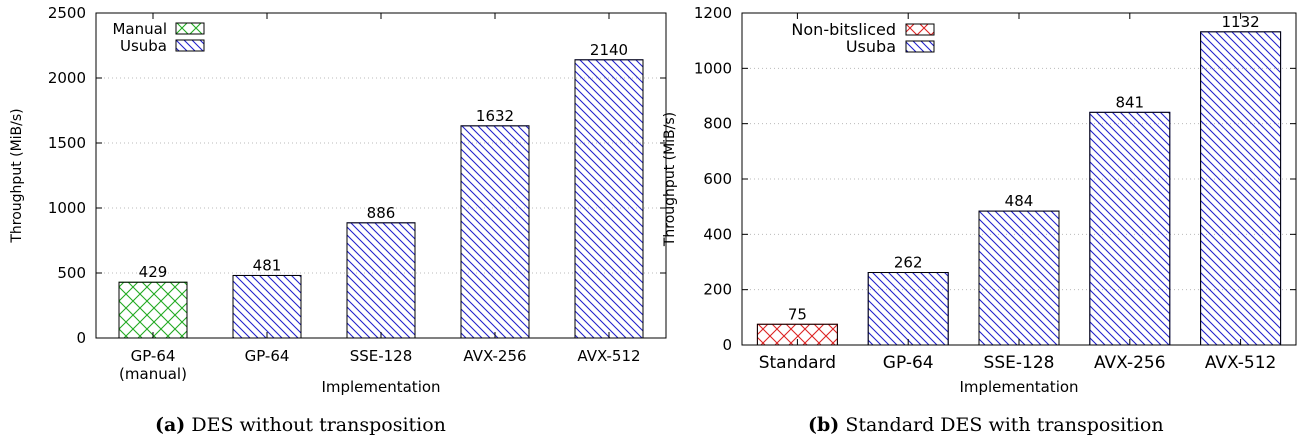  What do you see at coordinates (153, 374) in the screenshot?
I see `x-tick-label: (manual)` at bounding box center [153, 374].